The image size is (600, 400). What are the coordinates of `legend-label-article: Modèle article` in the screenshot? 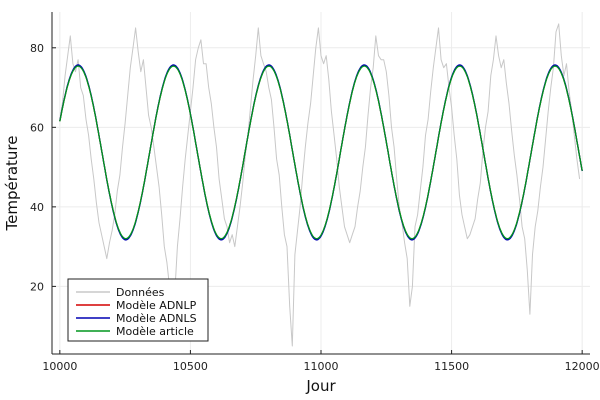 It's located at (155, 331).